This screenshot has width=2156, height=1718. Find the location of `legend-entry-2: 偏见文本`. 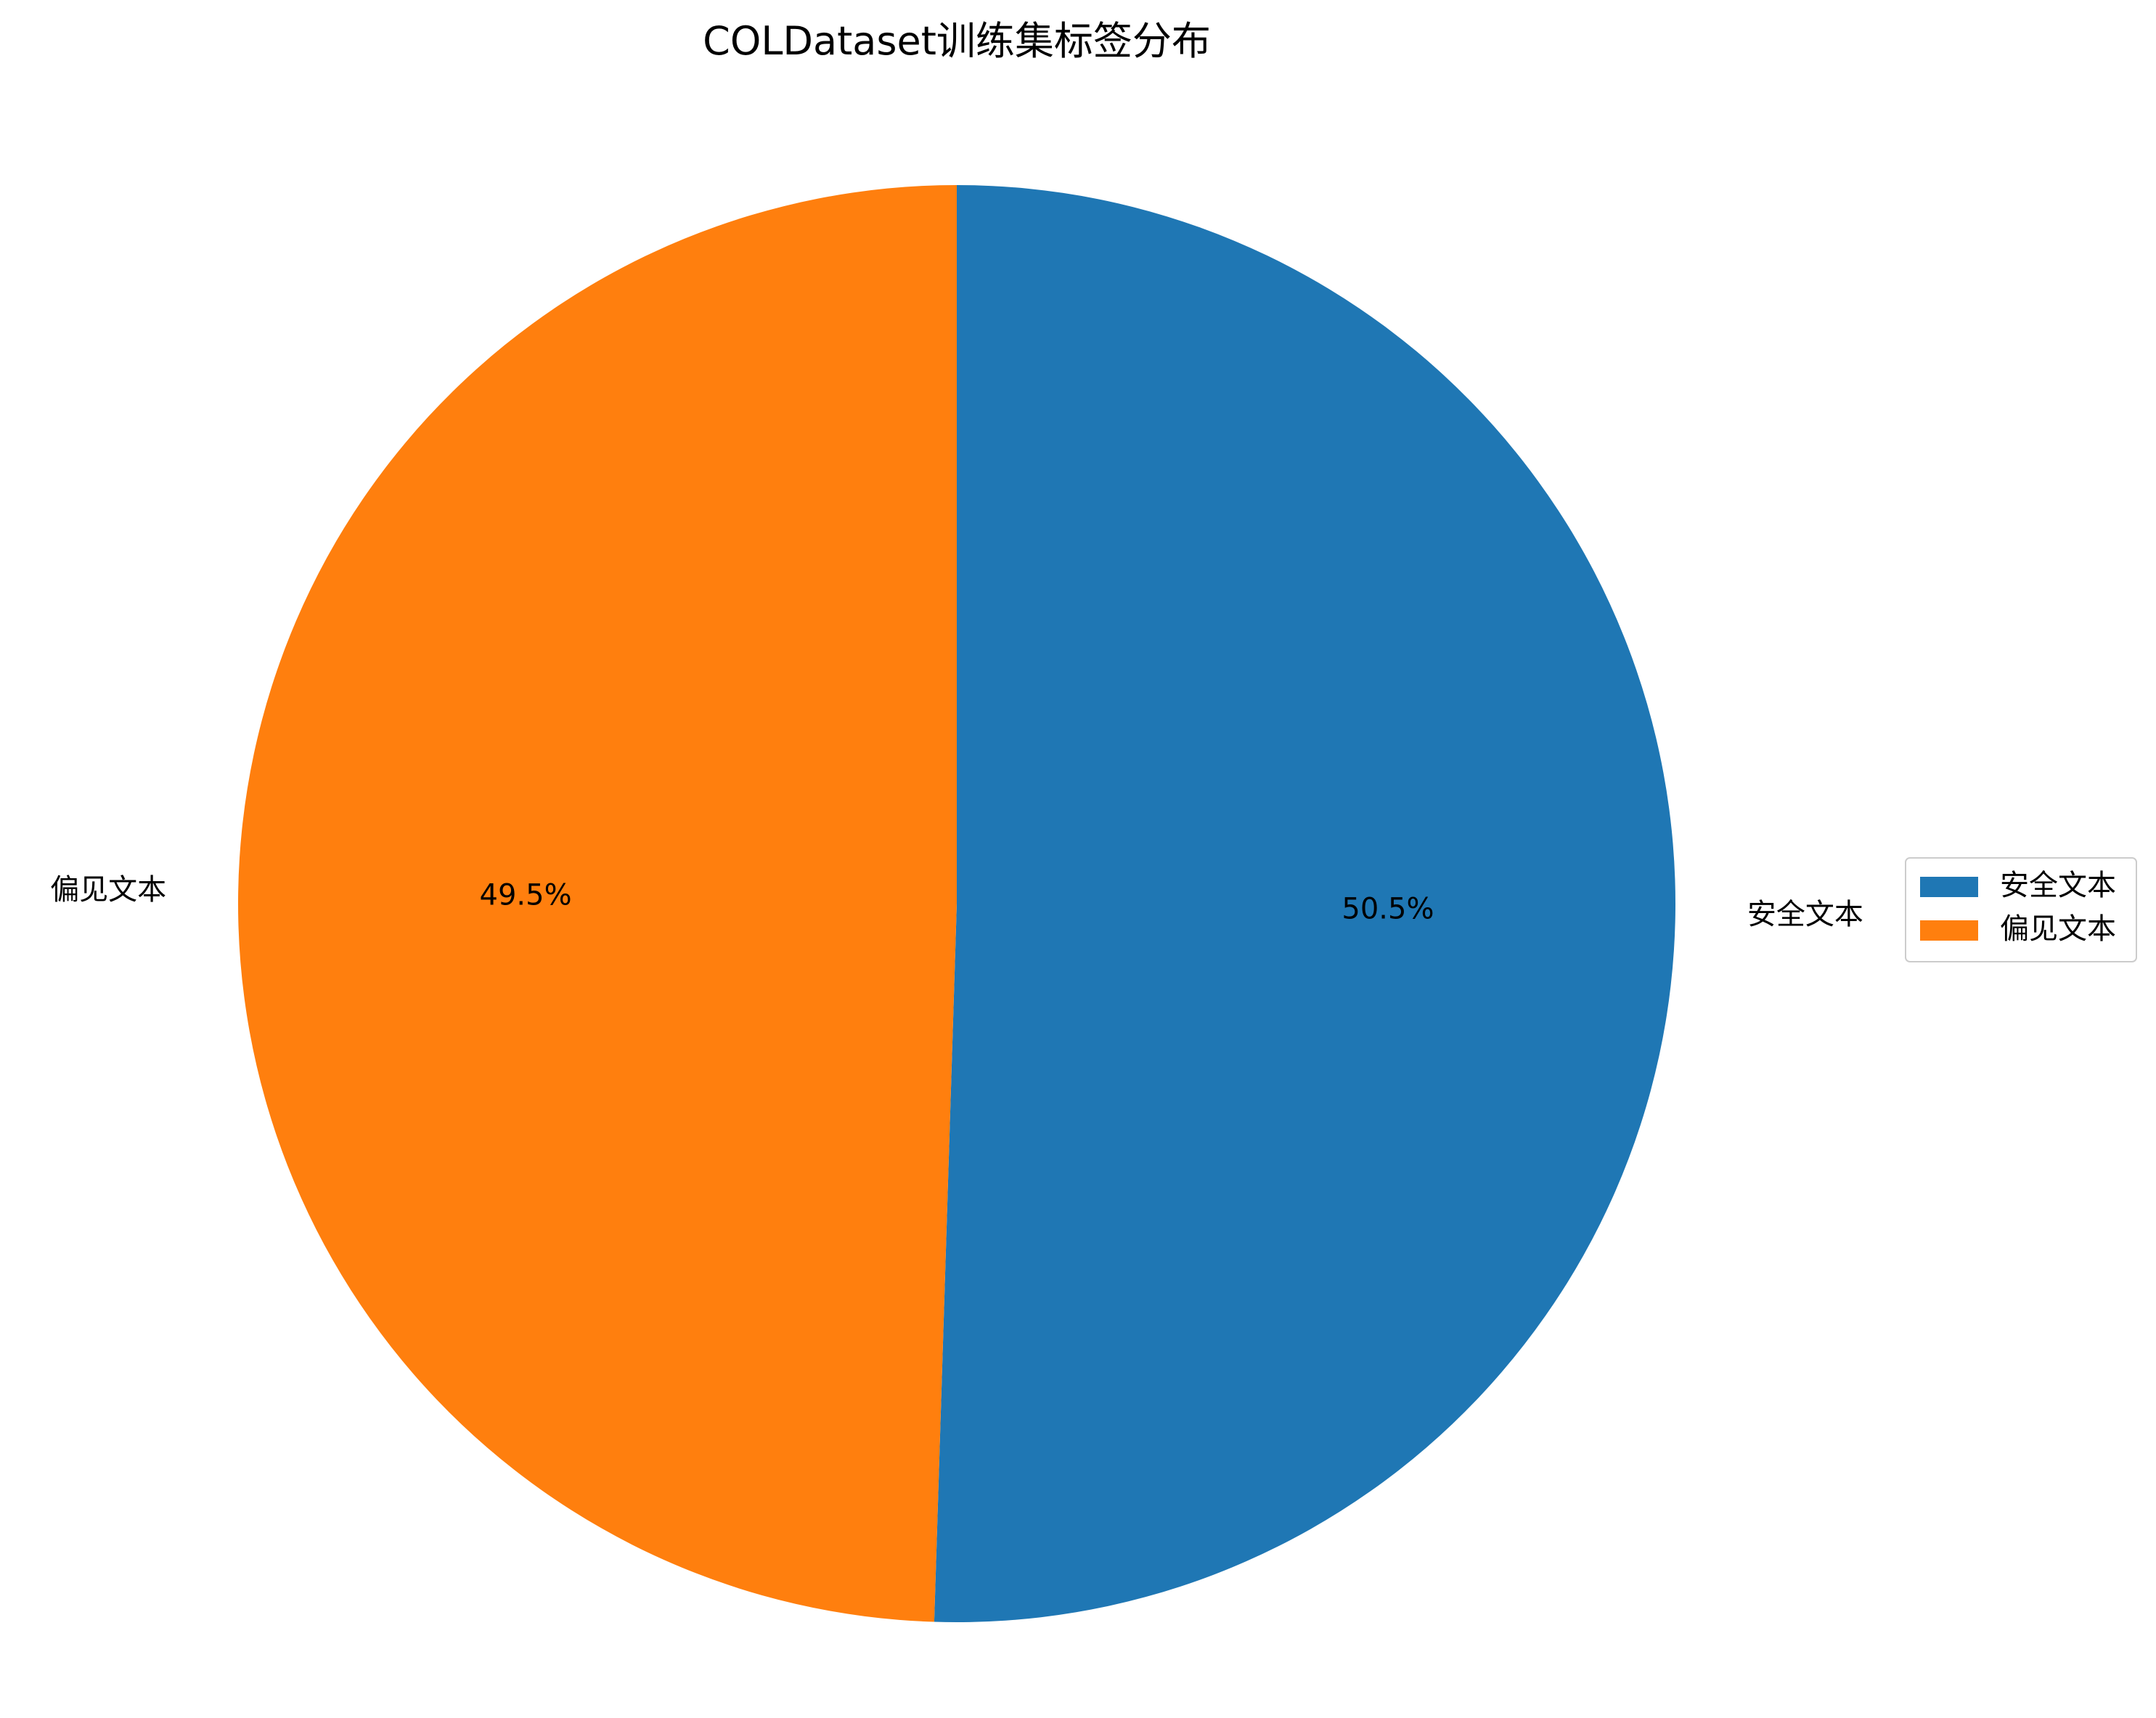

legend-entry-2: 偏见文本 is located at coordinates (2058, 929).